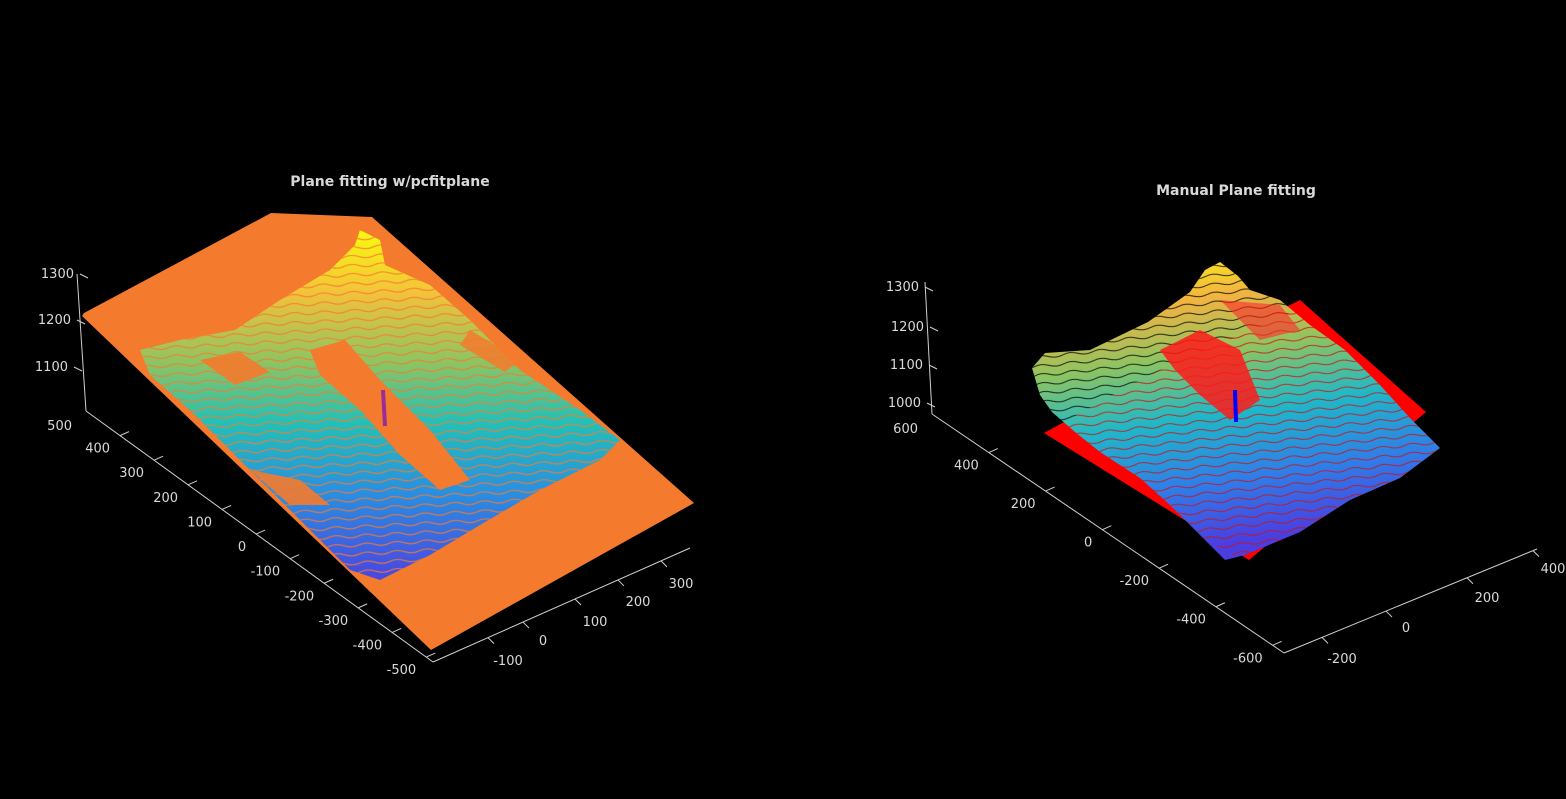 The width and height of the screenshot is (1566, 799). What do you see at coordinates (242, 547) in the screenshot?
I see `left-y-tick-label: 0` at bounding box center [242, 547].